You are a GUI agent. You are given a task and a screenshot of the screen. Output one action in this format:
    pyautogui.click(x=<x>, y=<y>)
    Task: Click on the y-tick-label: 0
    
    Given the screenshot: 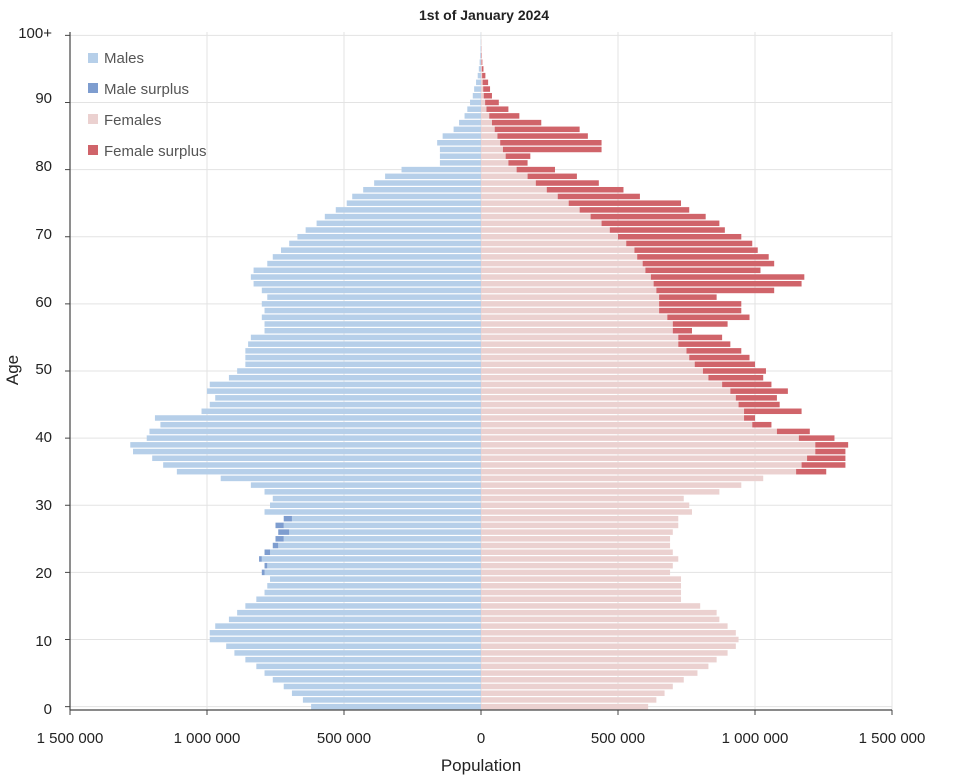 What is the action you would take?
    pyautogui.click(x=48, y=709)
    